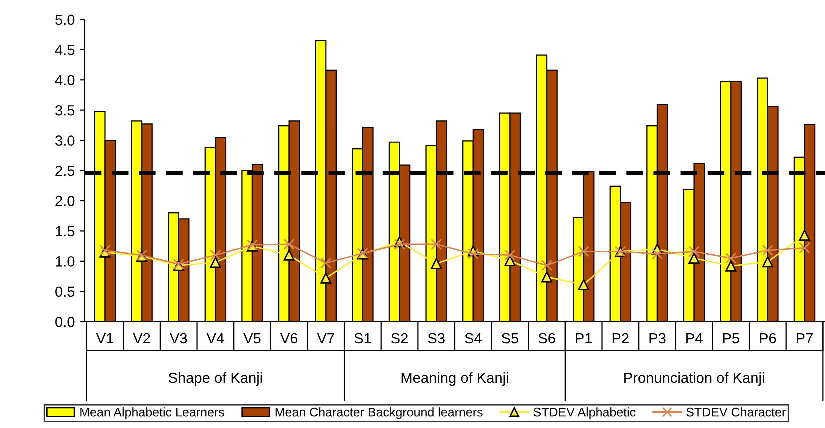  Describe the element at coordinates (215, 339) in the screenshot. I see `x-tick-label: V4` at that location.